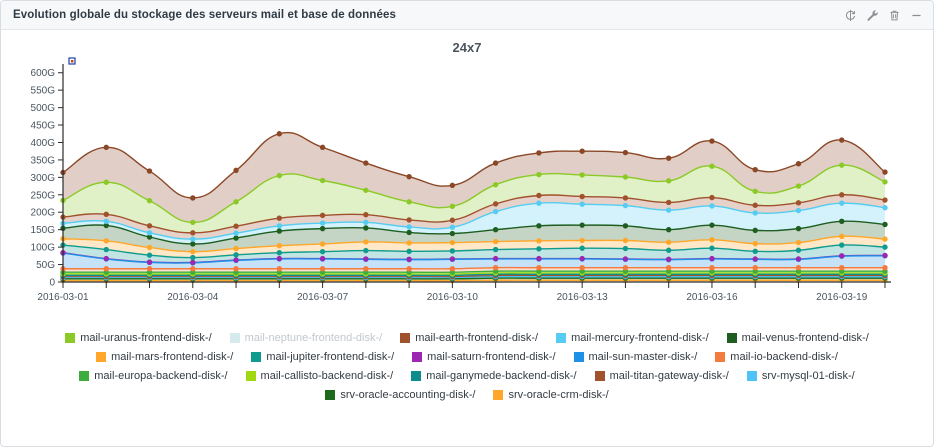 This screenshot has height=447, width=934. I want to click on legend-item: mail-uranus-frontend-disk-/, so click(138, 338).